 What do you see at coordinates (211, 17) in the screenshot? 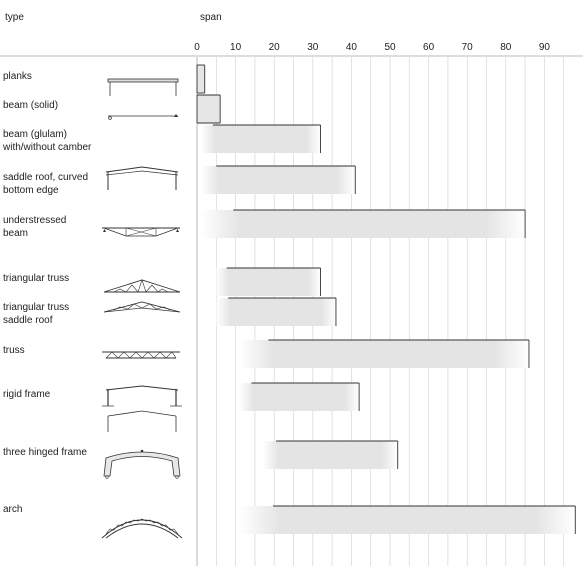
I see `span-column-header: span` at bounding box center [211, 17].